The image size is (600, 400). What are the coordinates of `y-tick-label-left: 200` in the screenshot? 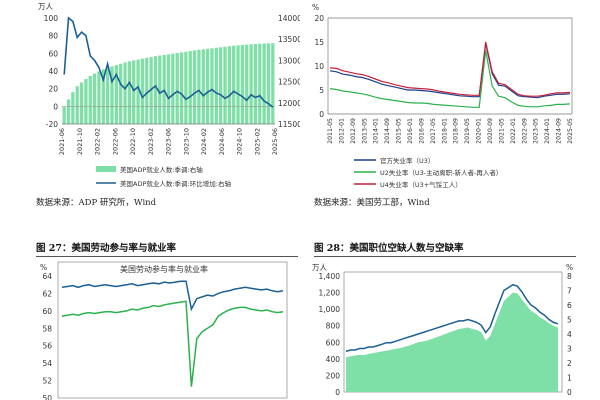 It's located at (333, 375).